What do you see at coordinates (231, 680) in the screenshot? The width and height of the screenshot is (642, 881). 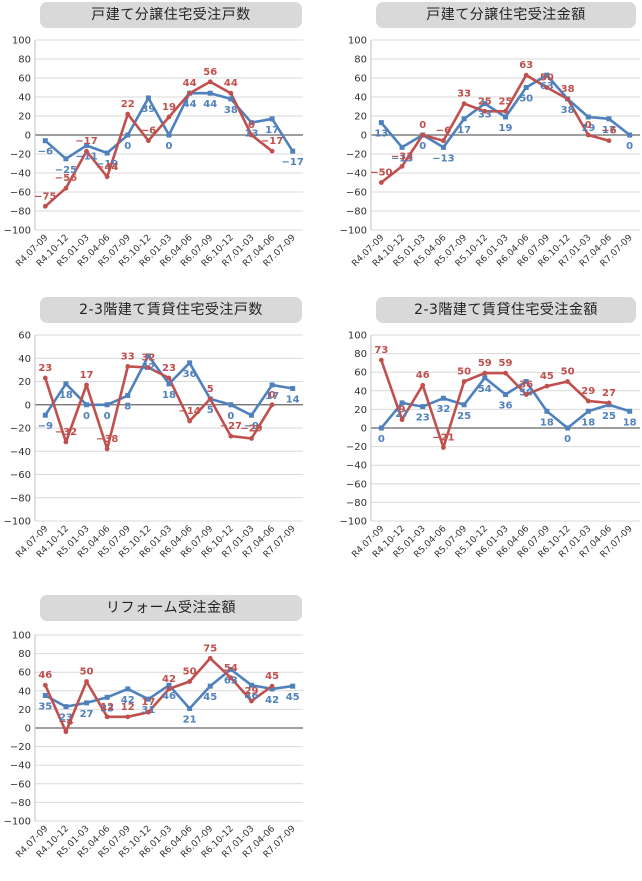 I see `data-label-blue: 63` at bounding box center [231, 680].